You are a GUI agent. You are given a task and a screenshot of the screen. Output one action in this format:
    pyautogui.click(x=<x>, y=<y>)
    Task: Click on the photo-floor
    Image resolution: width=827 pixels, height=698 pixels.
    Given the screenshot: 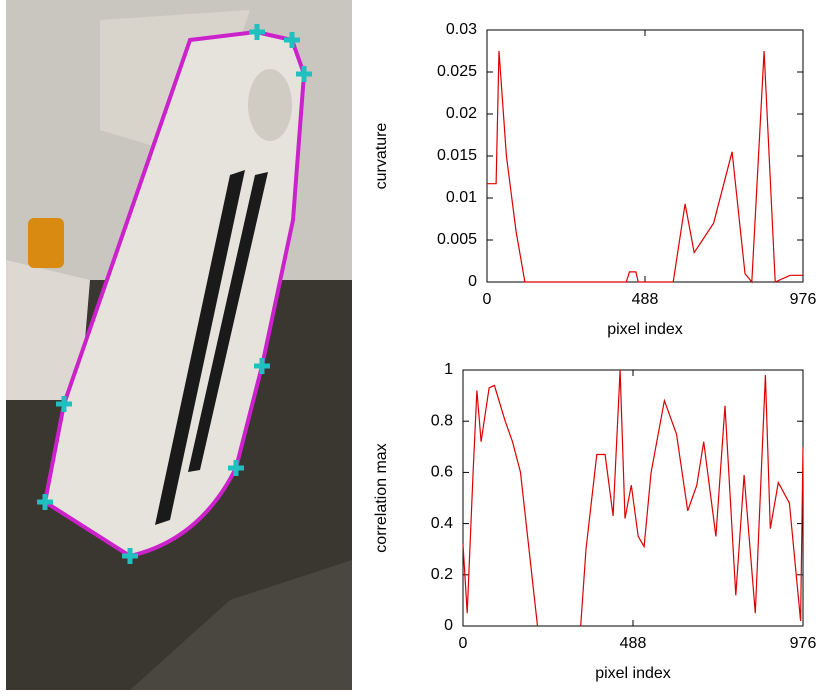 What is the action you would take?
    pyautogui.click(x=241, y=625)
    